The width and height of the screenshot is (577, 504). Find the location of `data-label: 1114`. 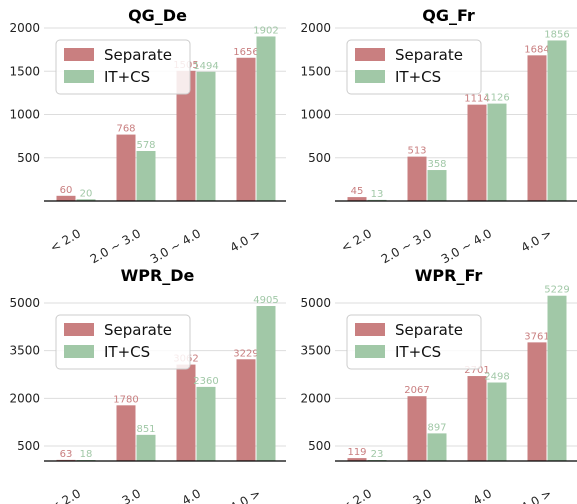

data-label: 1114 is located at coordinates (476, 99).